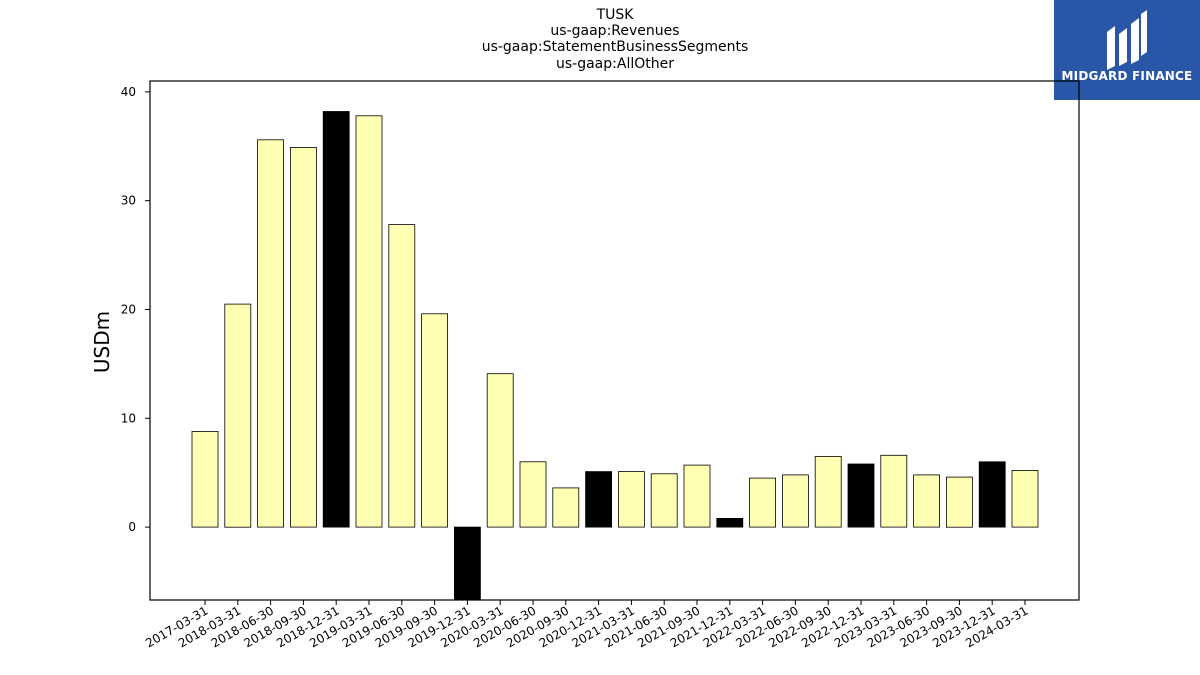  What do you see at coordinates (1127, 40) in the screenshot?
I see `midgard-logo-icon` at bounding box center [1127, 40].